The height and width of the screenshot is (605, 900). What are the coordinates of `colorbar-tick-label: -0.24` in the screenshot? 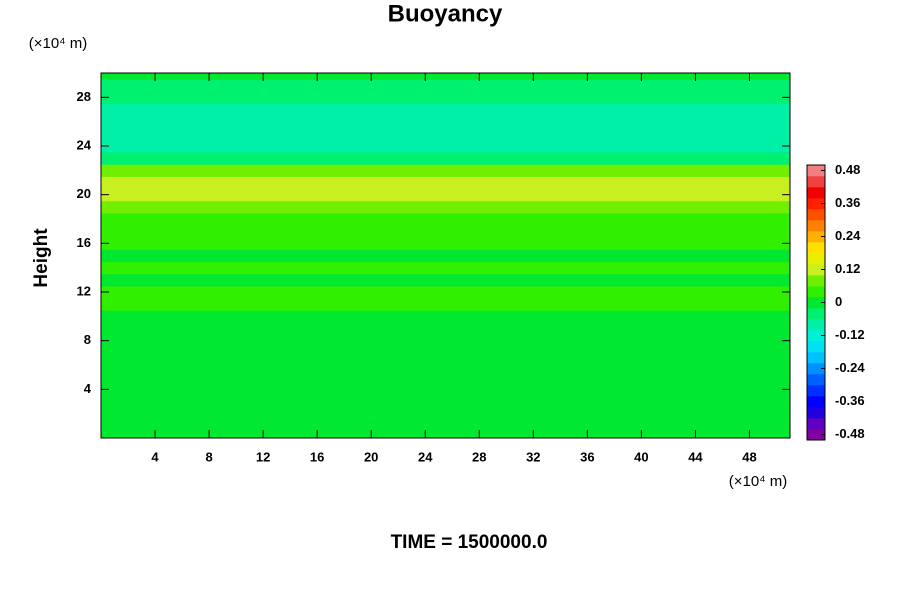 It's located at (850, 367).